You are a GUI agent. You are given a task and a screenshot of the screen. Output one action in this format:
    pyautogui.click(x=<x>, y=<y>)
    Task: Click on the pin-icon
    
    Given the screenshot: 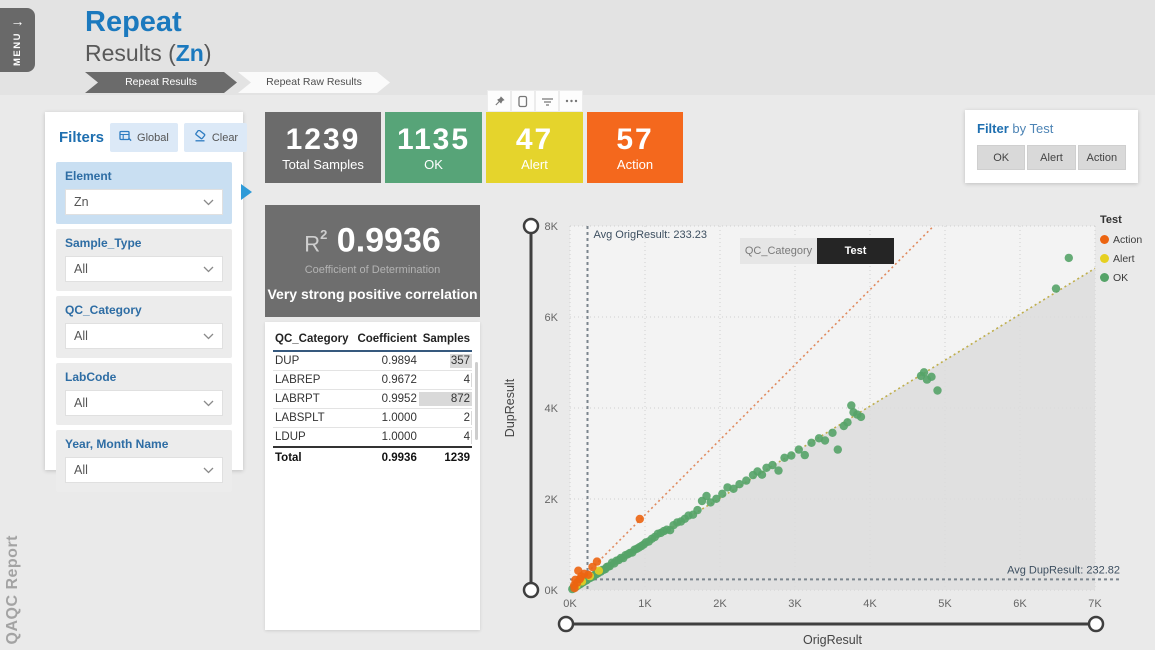 What is the action you would take?
    pyautogui.click(x=499, y=101)
    